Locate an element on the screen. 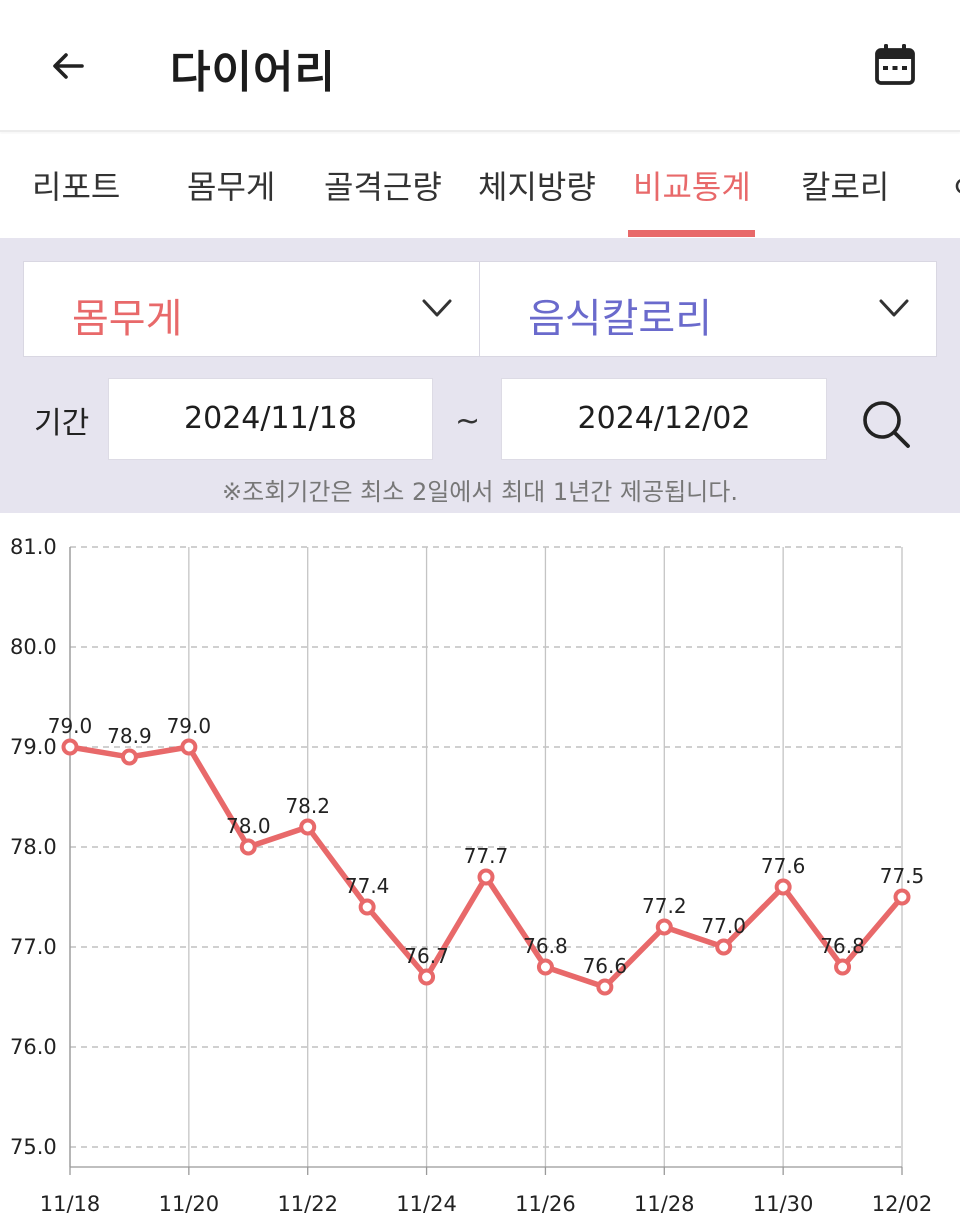 The width and height of the screenshot is (960, 1232). tab-body-fat: 체지방량 is located at coordinates (537, 187).